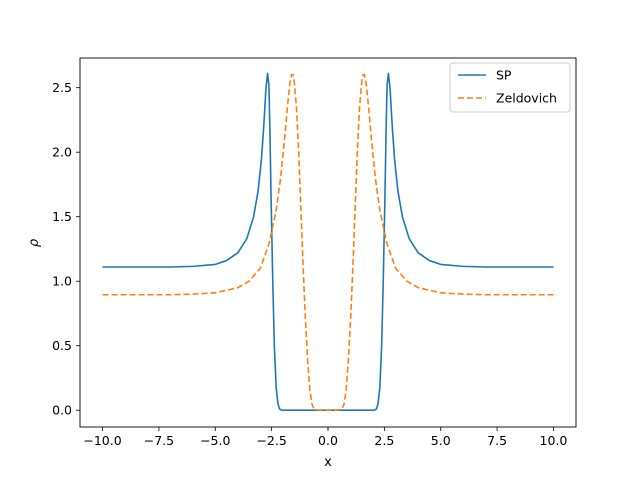 The height and width of the screenshot is (480, 640). I want to click on x-tick-label: −10.0, so click(102, 440).